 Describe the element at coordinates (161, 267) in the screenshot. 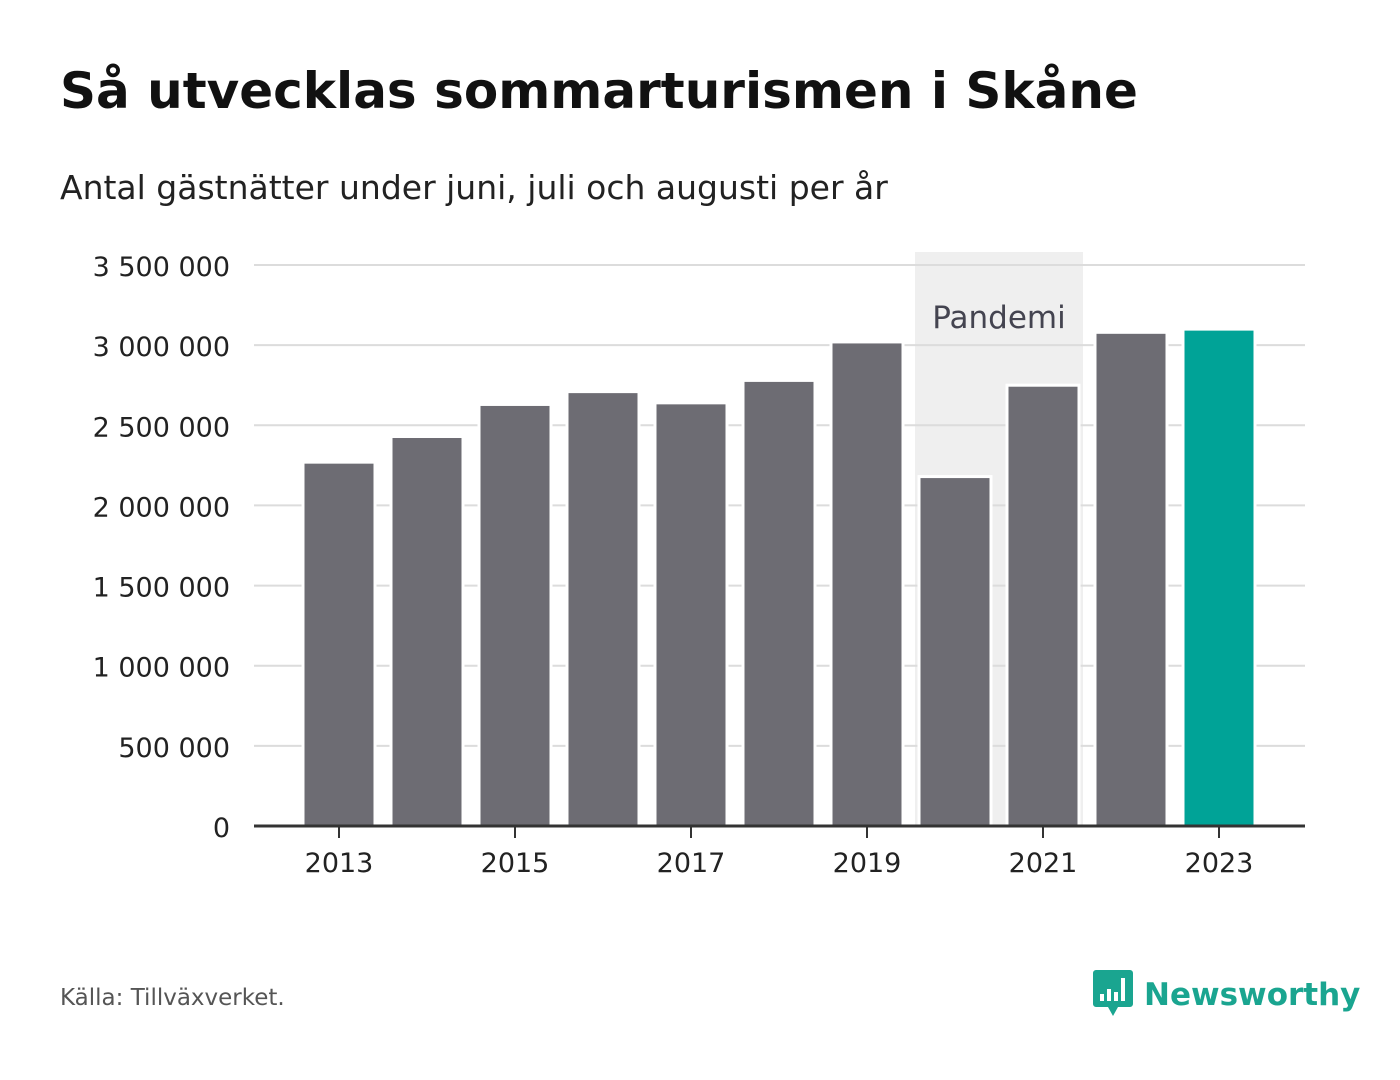

I see `y-tick-label: 3 500 000` at that location.